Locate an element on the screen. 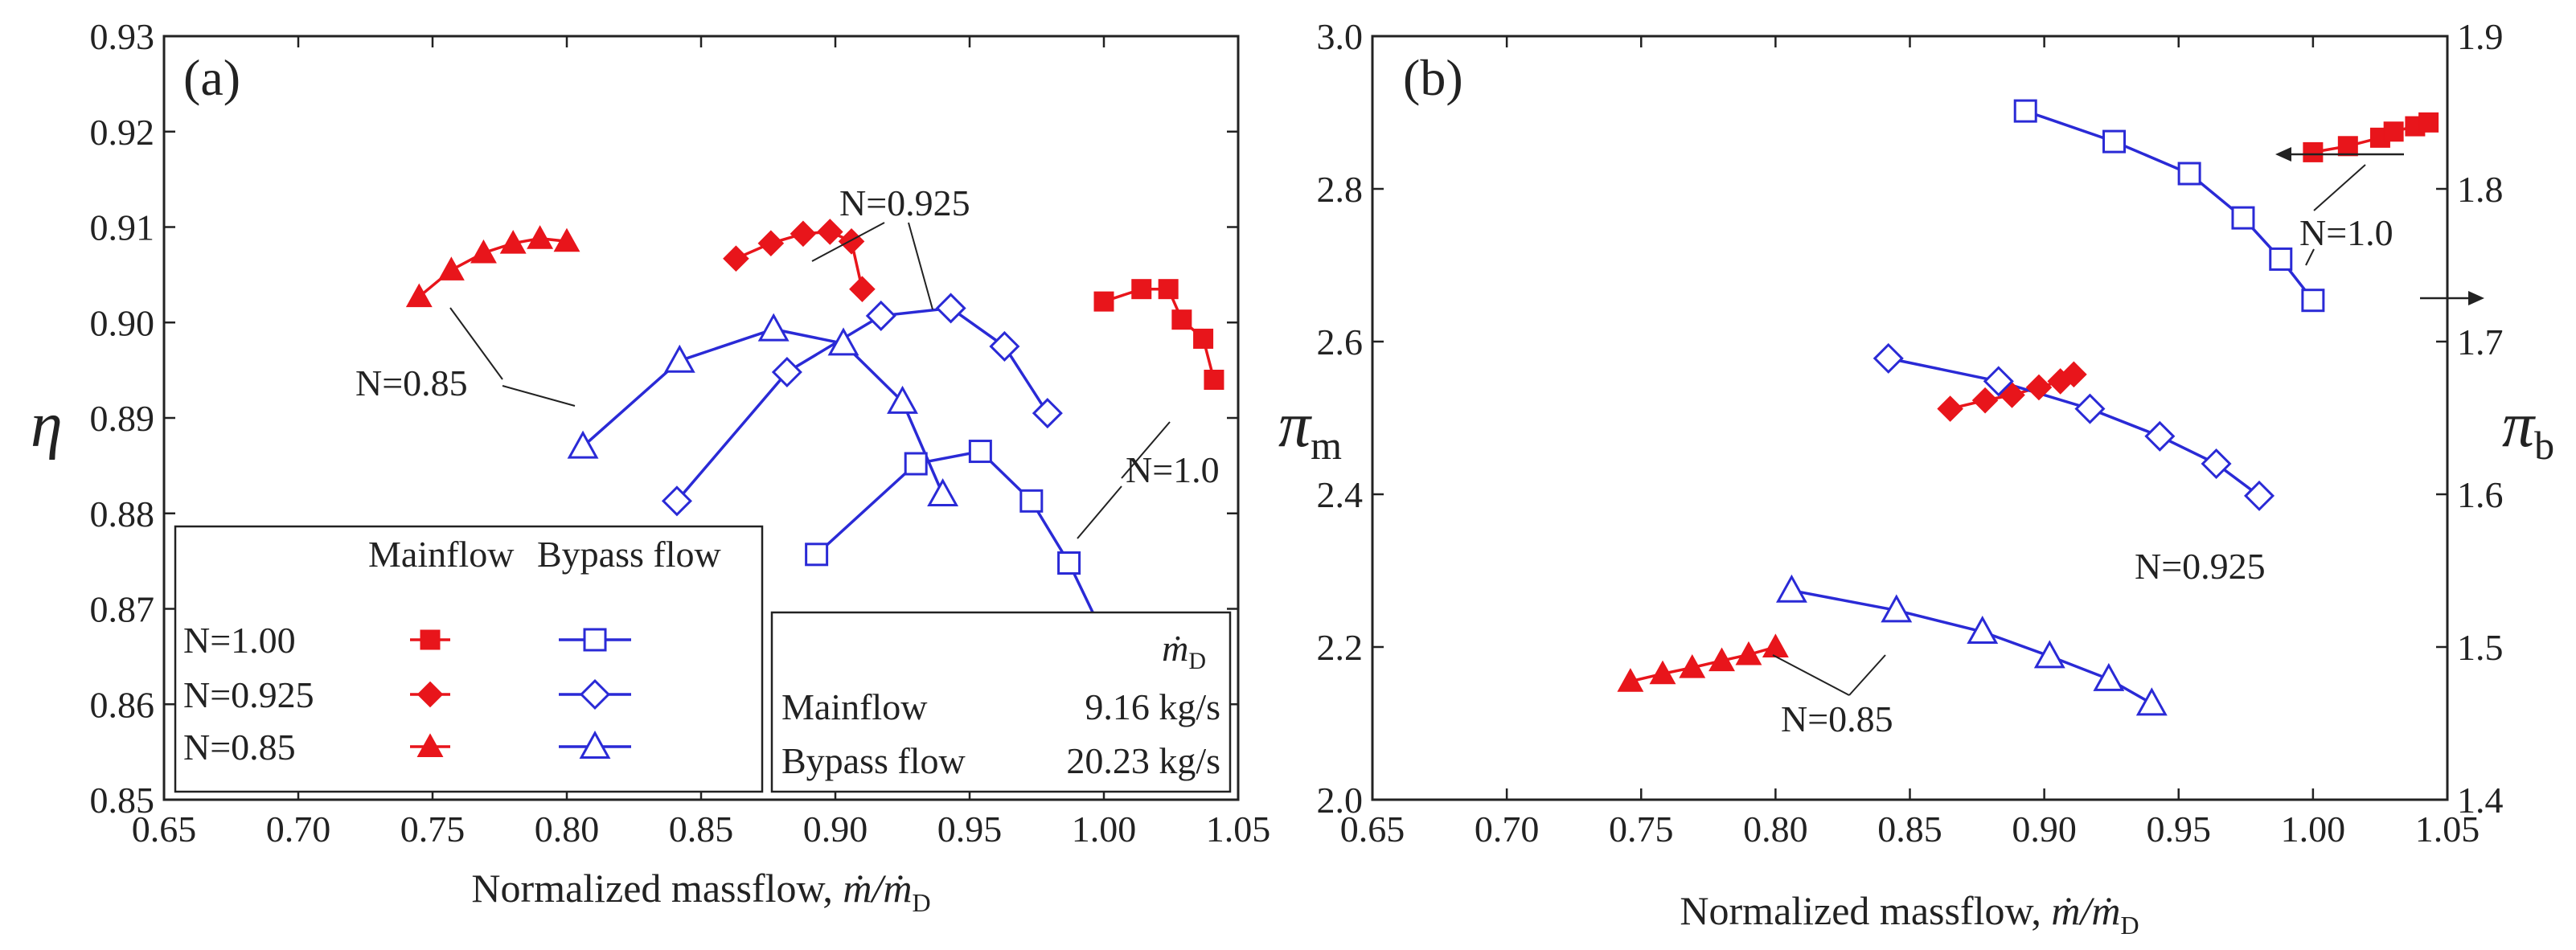  annotation-b-n0925: N=0.925 is located at coordinates (2201, 566).